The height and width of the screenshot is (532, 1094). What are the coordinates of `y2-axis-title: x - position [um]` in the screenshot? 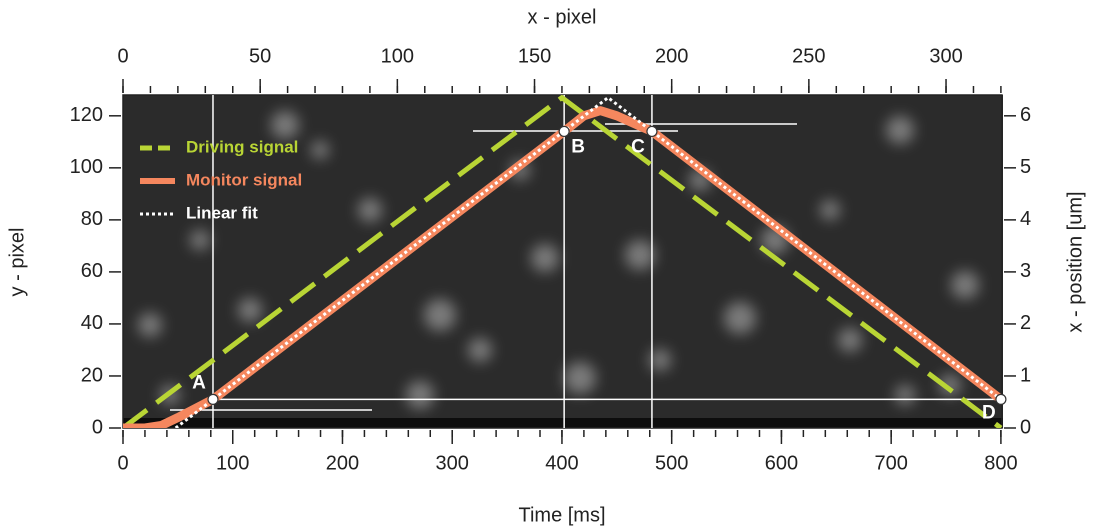 It's located at (1075, 261).